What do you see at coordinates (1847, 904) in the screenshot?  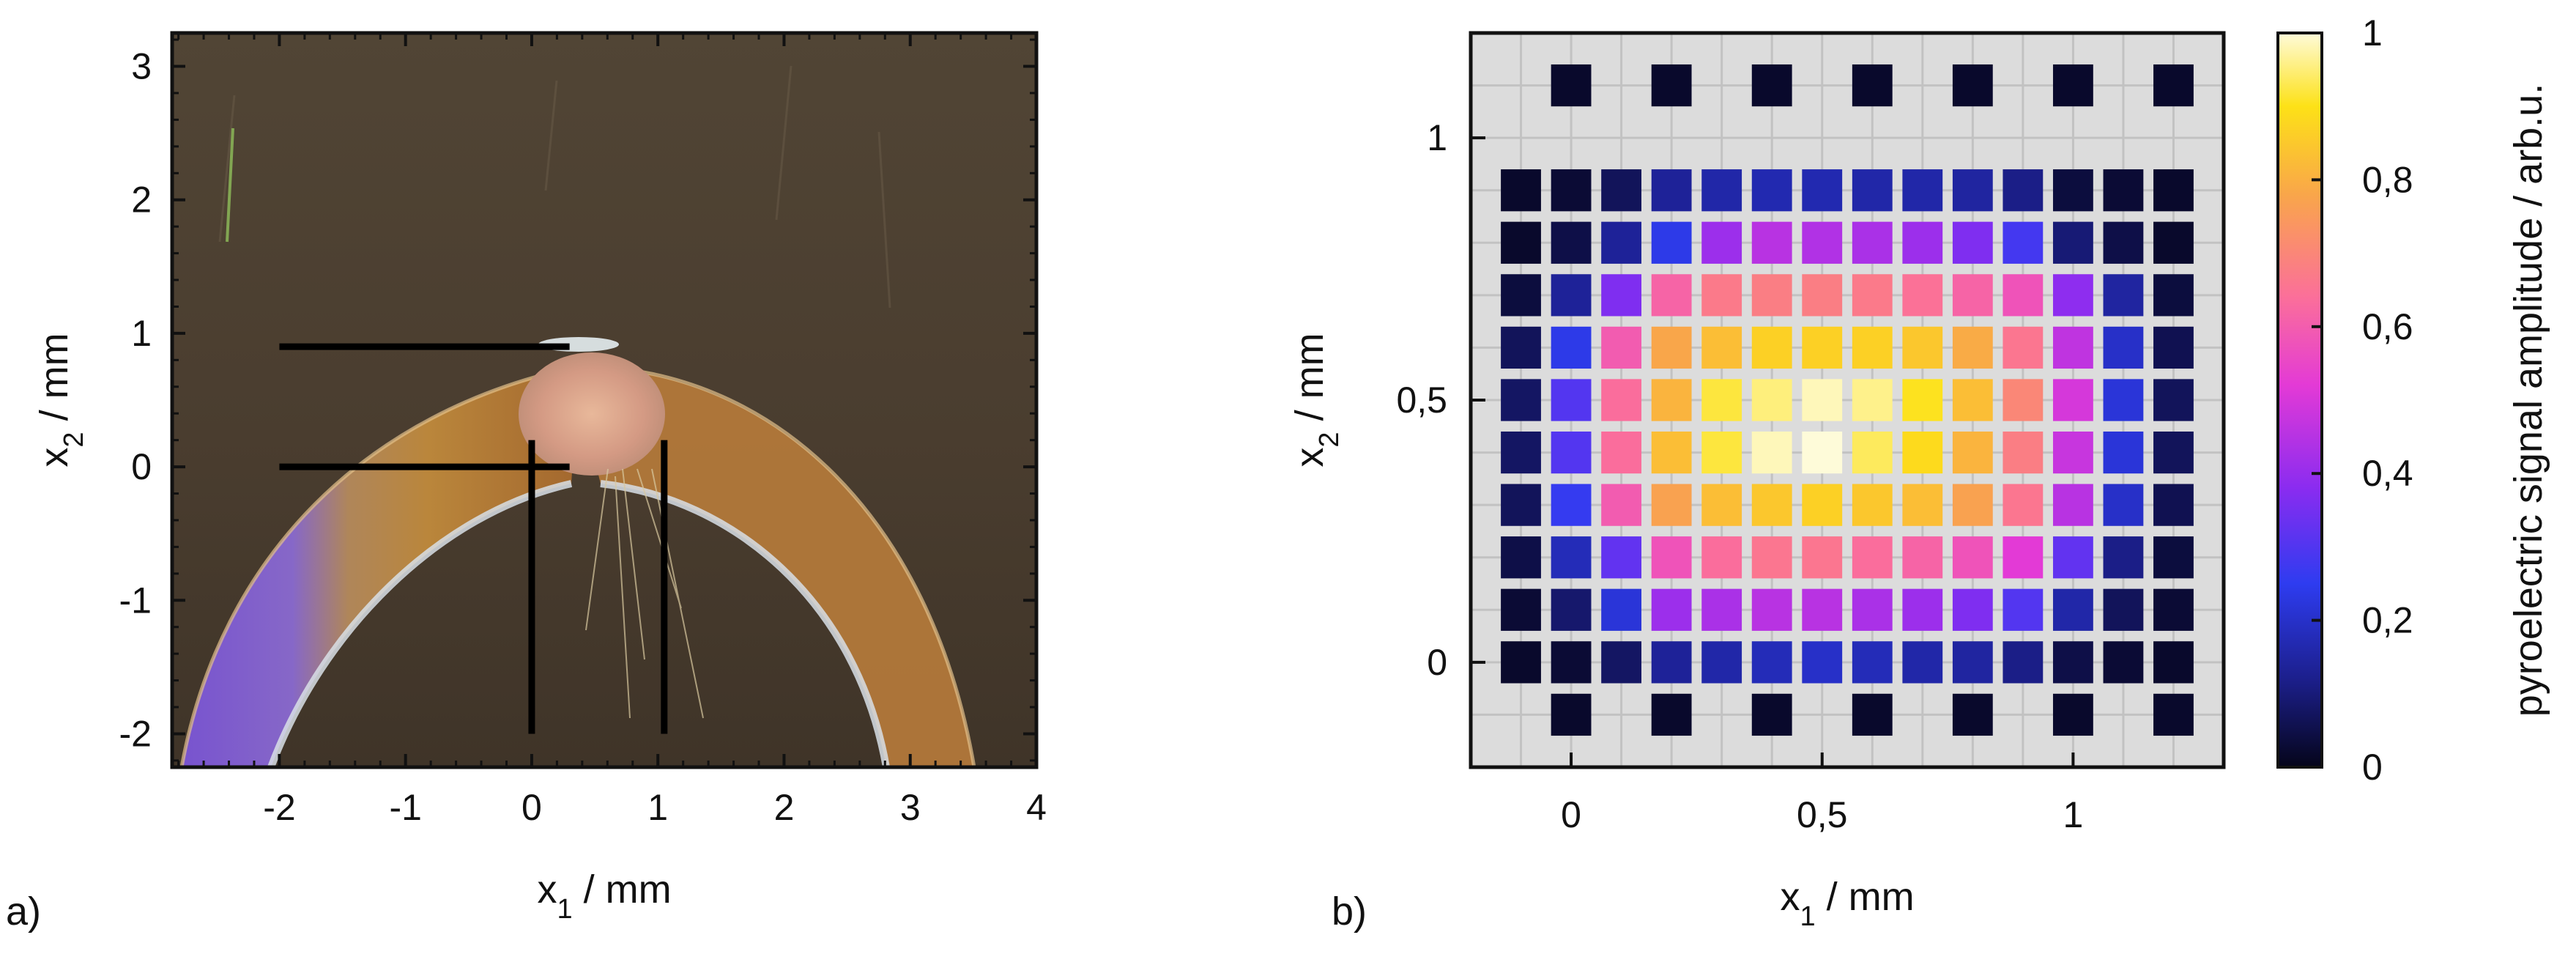 I see `x-axis-label-b: x1 / mm` at bounding box center [1847, 904].